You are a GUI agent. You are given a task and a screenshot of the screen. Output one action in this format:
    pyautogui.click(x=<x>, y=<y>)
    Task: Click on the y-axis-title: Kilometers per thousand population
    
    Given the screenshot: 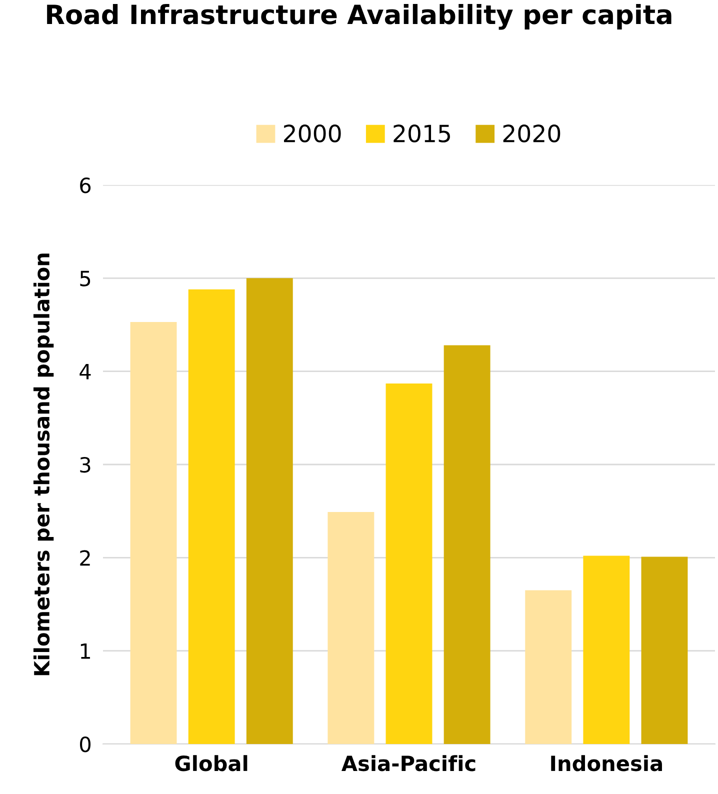 What is the action you would take?
    pyautogui.click(x=43, y=465)
    